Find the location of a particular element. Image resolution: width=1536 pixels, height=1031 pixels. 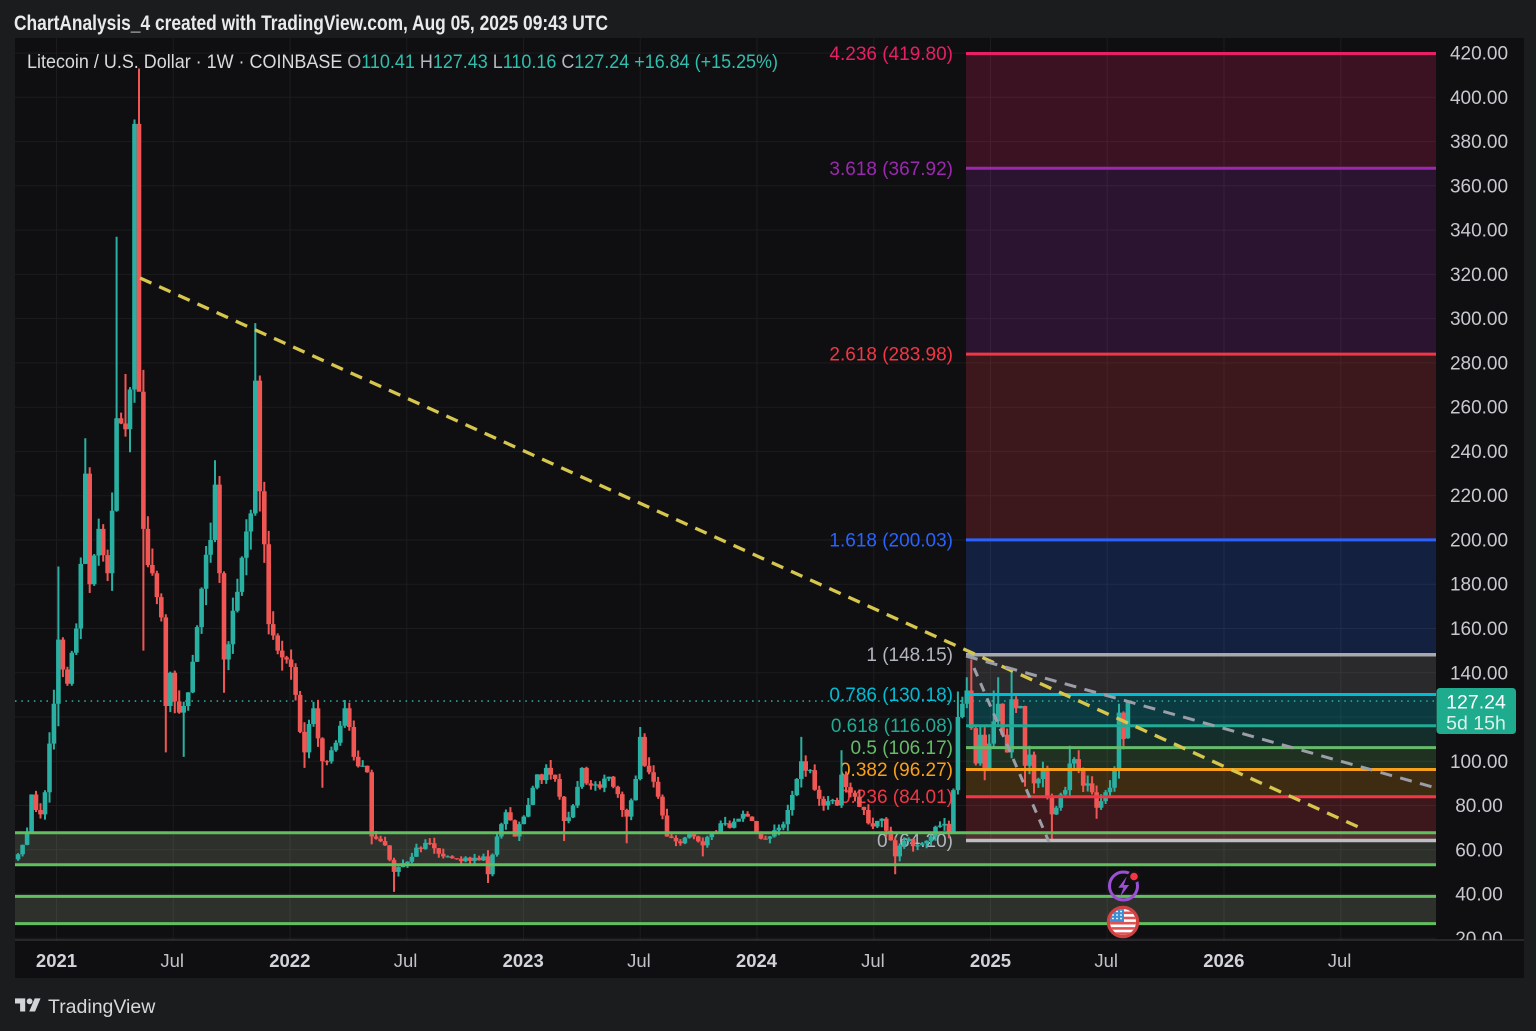

svg-text: 280.00 is located at coordinates (1479, 363).